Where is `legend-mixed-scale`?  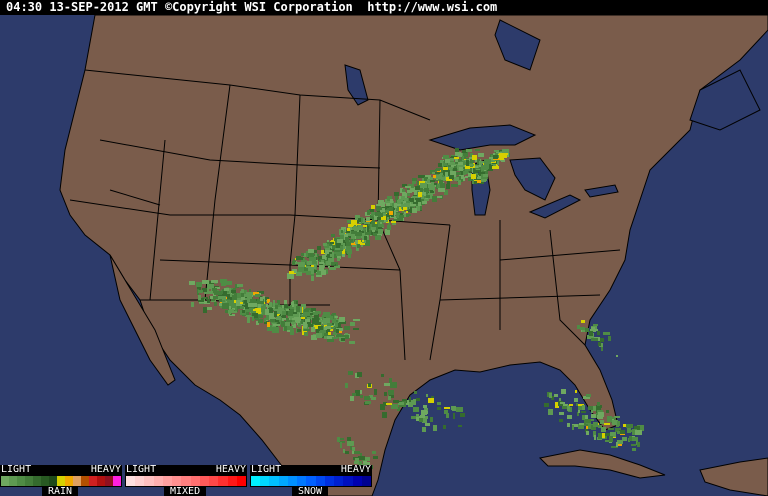 legend-mixed-scale is located at coordinates (186, 481).